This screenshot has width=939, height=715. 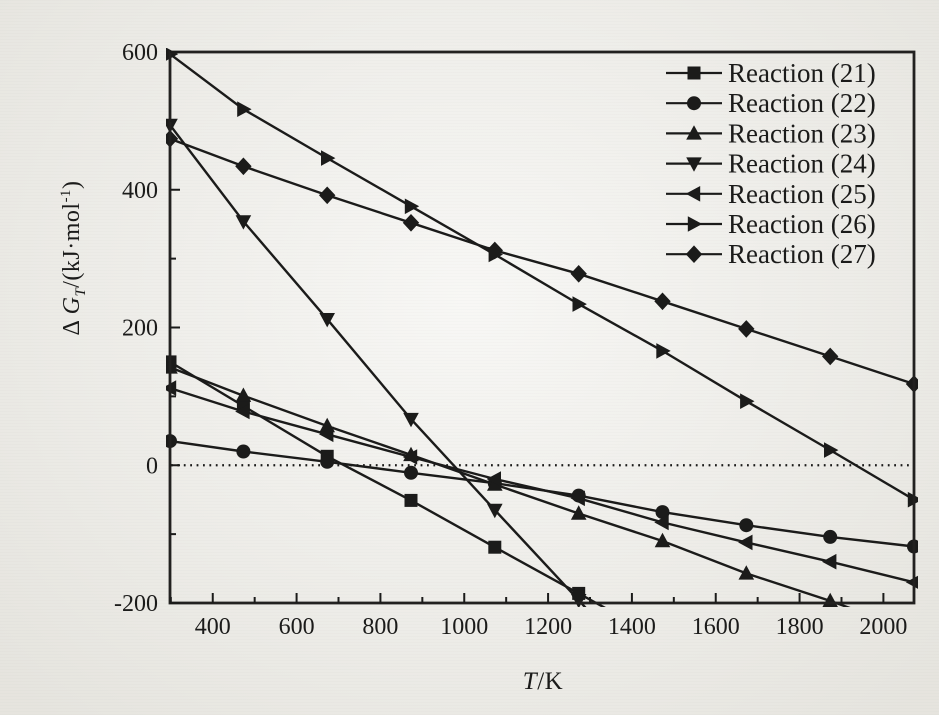 What do you see at coordinates (80, 292) in the screenshot?
I see `y-title-subscript: T` at bounding box center [80, 292].